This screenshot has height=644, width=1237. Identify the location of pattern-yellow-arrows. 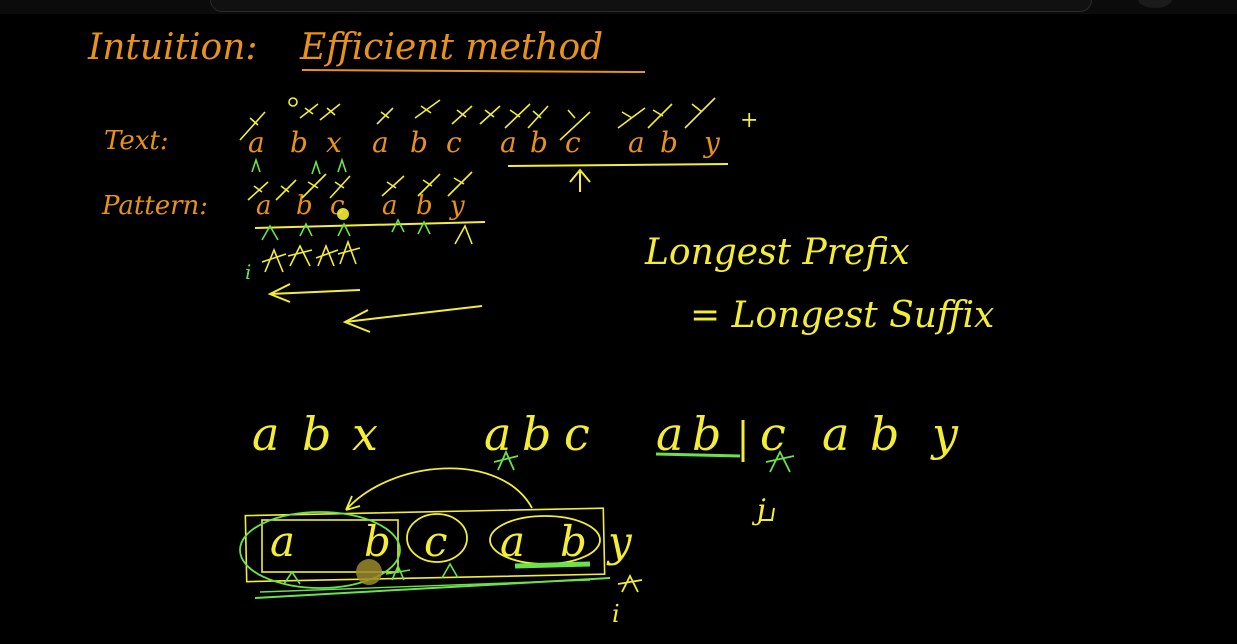
(367, 248).